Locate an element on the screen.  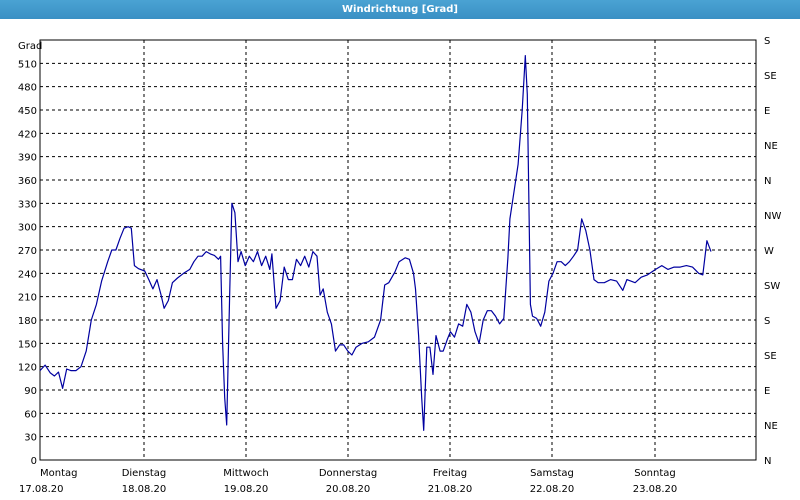
y-axis-label: Grad is located at coordinates (30, 46).